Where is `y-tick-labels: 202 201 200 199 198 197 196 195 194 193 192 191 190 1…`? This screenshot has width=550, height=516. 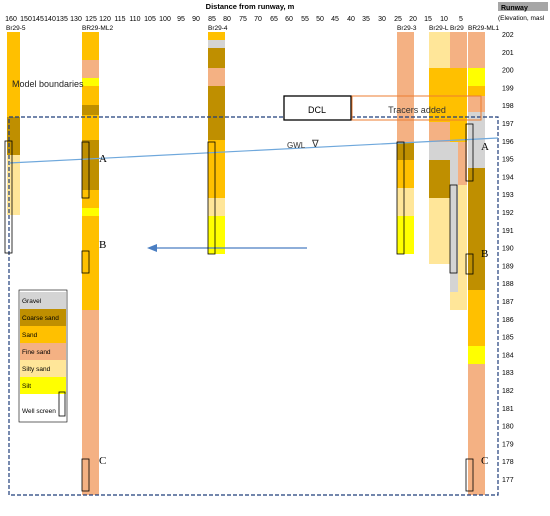
y-tick-labels: 202 201 200 199 198 197 196 195 194 193 192 191 190 1… is located at coordinates (508, 258).